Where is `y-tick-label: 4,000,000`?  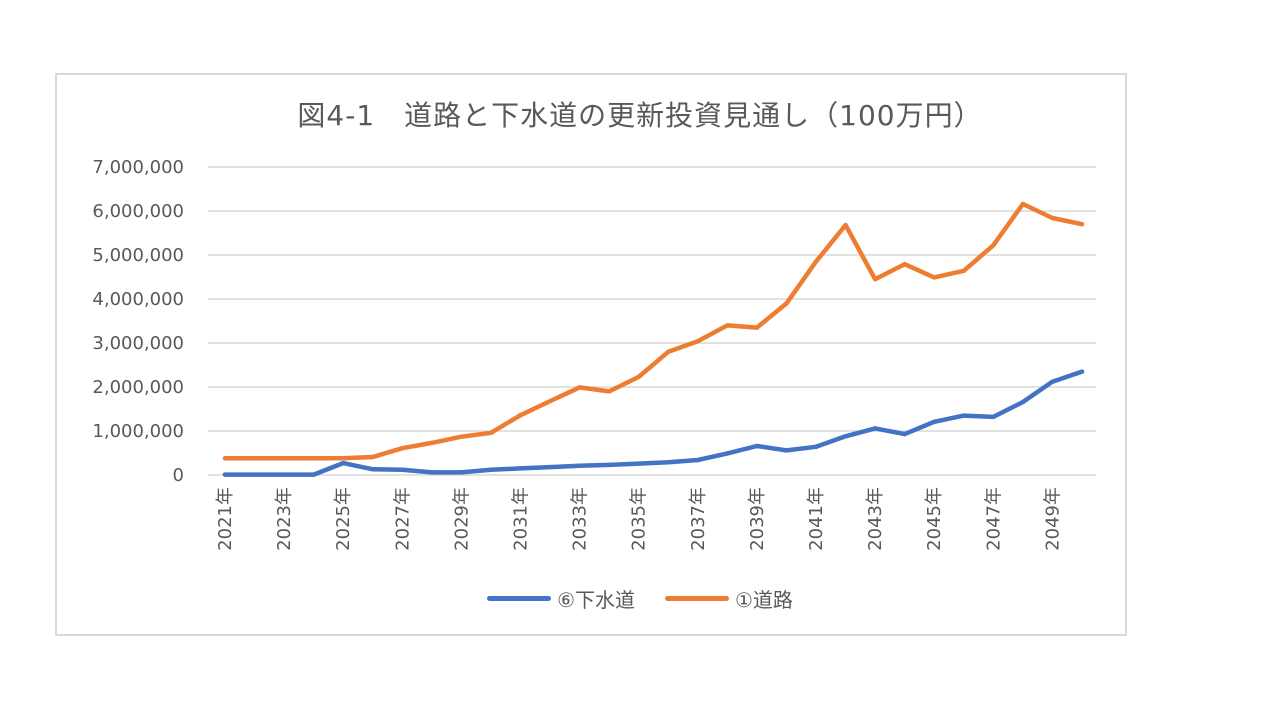
y-tick-label: 4,000,000 is located at coordinates (138, 299).